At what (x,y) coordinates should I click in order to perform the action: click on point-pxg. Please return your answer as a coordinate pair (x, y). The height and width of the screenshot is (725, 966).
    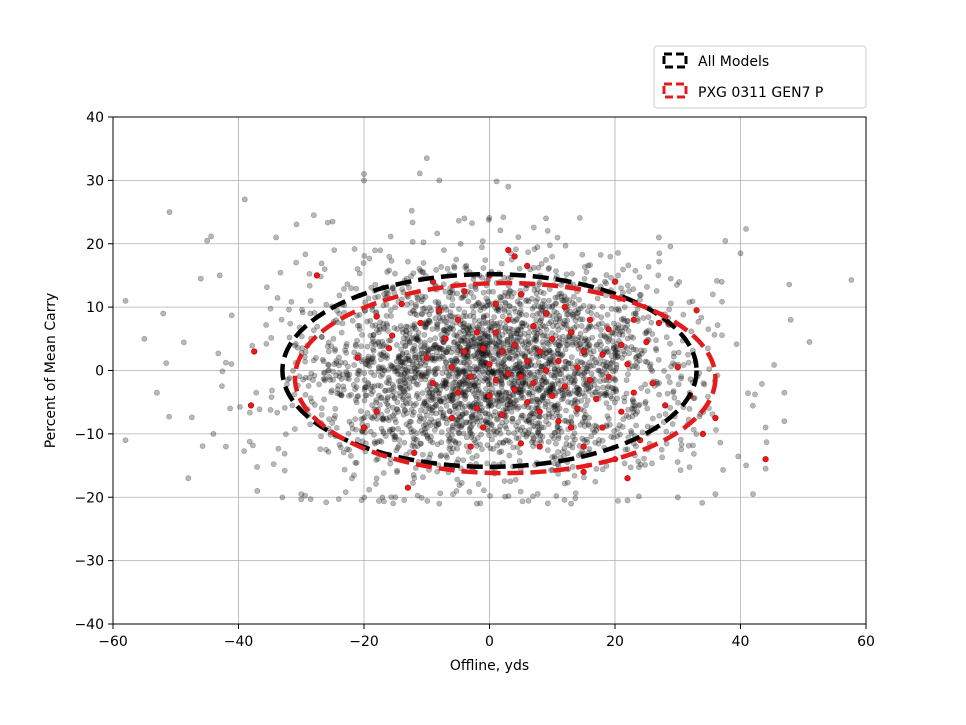
    Looking at the image, I should click on (590, 380).